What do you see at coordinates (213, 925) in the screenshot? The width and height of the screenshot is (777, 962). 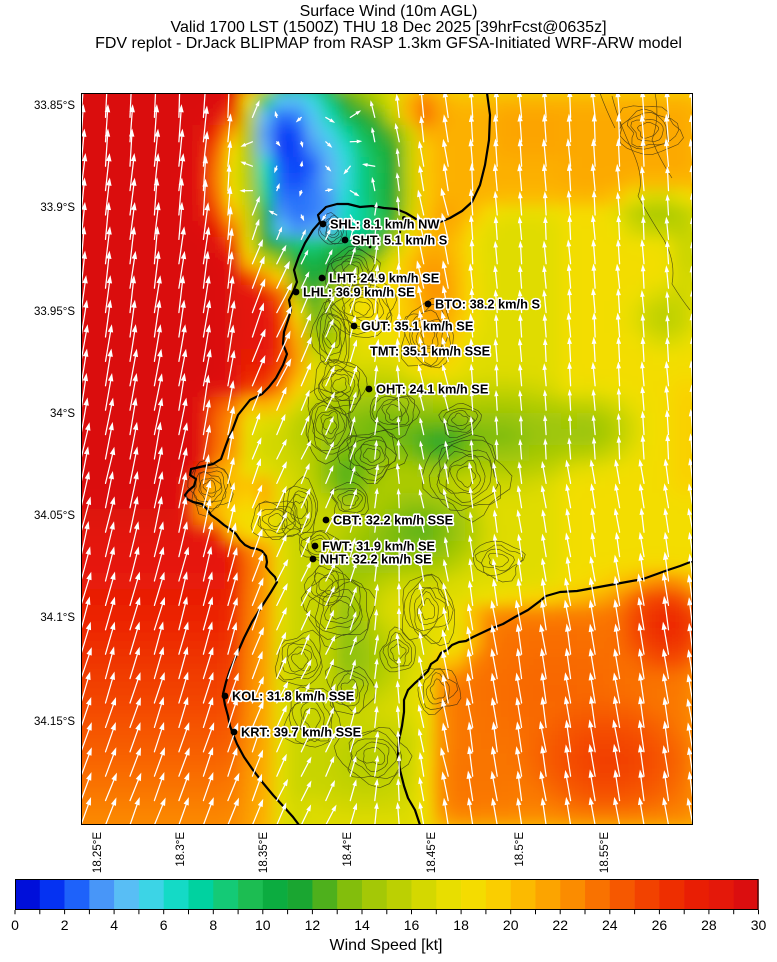 I see `svg-text: 8` at bounding box center [213, 925].